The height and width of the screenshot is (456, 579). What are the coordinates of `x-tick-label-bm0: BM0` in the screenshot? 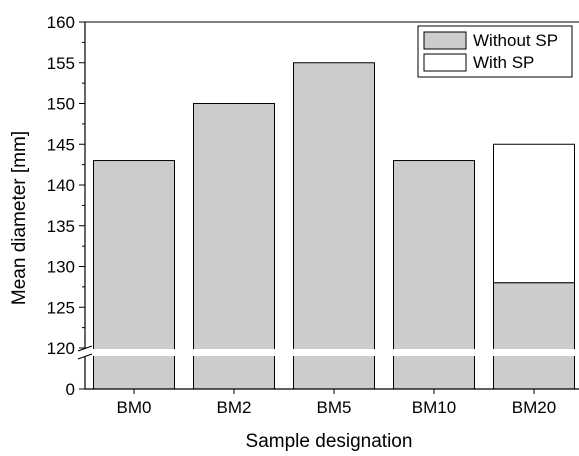 It's located at (134, 407).